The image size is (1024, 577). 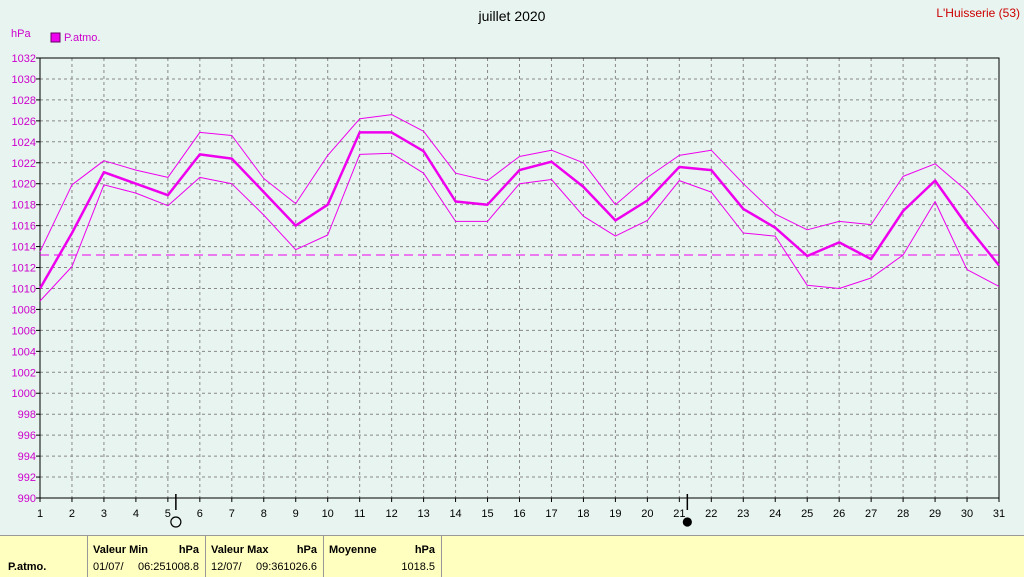 What do you see at coordinates (24, 269) in the screenshot?
I see `y-tick-label: 1012` at bounding box center [24, 269].